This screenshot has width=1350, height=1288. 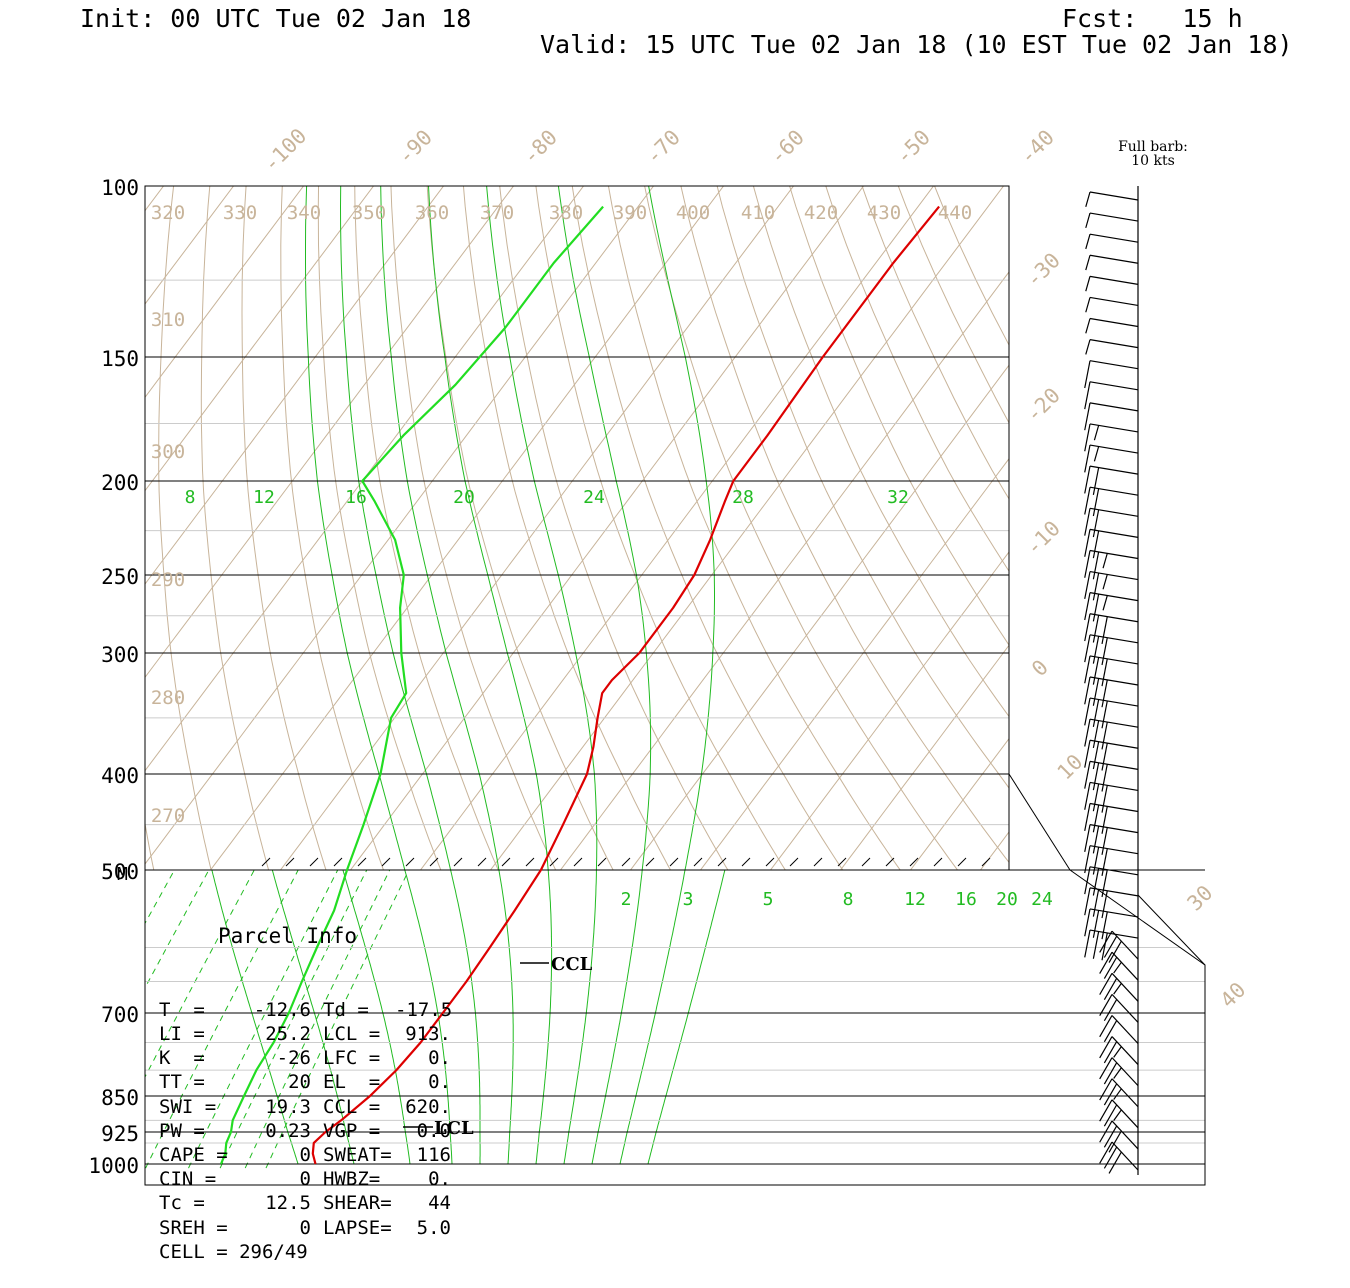 I want to click on parcel-info-cell: LI =, so click(x=182, y=1034).